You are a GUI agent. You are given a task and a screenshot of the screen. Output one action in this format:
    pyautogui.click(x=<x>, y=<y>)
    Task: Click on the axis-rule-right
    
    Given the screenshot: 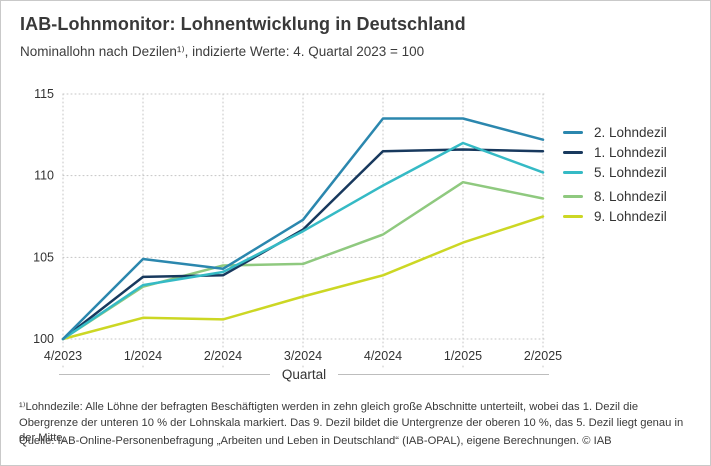 What is the action you would take?
    pyautogui.click(x=443, y=374)
    